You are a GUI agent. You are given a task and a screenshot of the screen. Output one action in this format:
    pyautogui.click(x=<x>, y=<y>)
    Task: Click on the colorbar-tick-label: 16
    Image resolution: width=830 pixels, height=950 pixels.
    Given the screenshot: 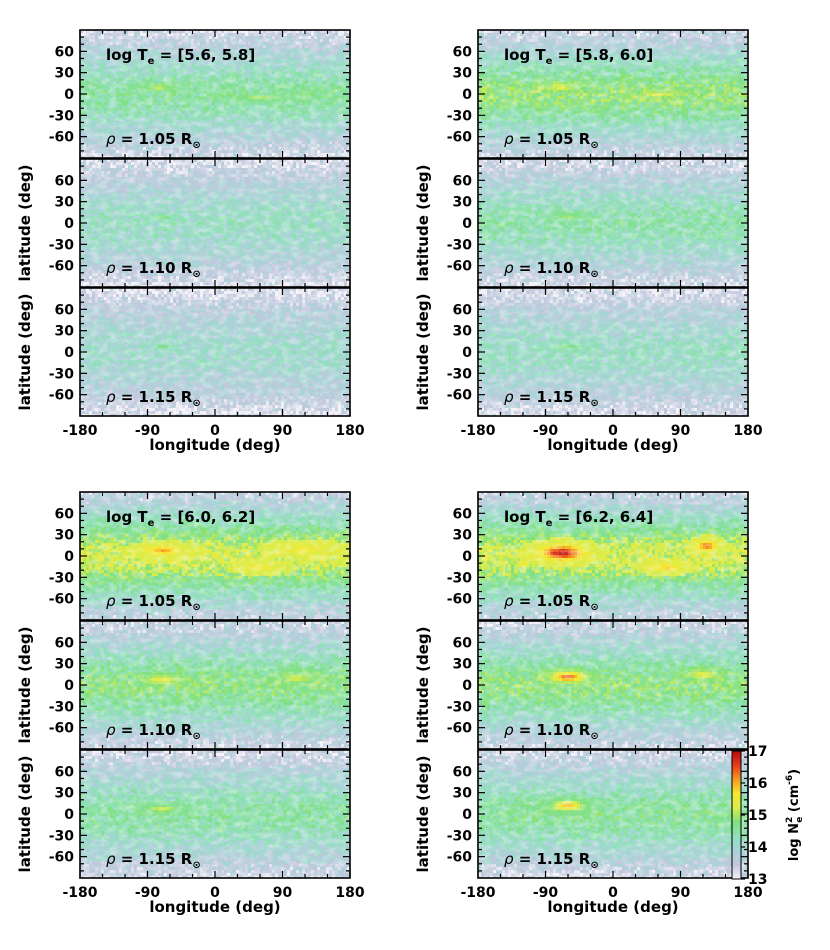 What is the action you would take?
    pyautogui.click(x=757, y=784)
    